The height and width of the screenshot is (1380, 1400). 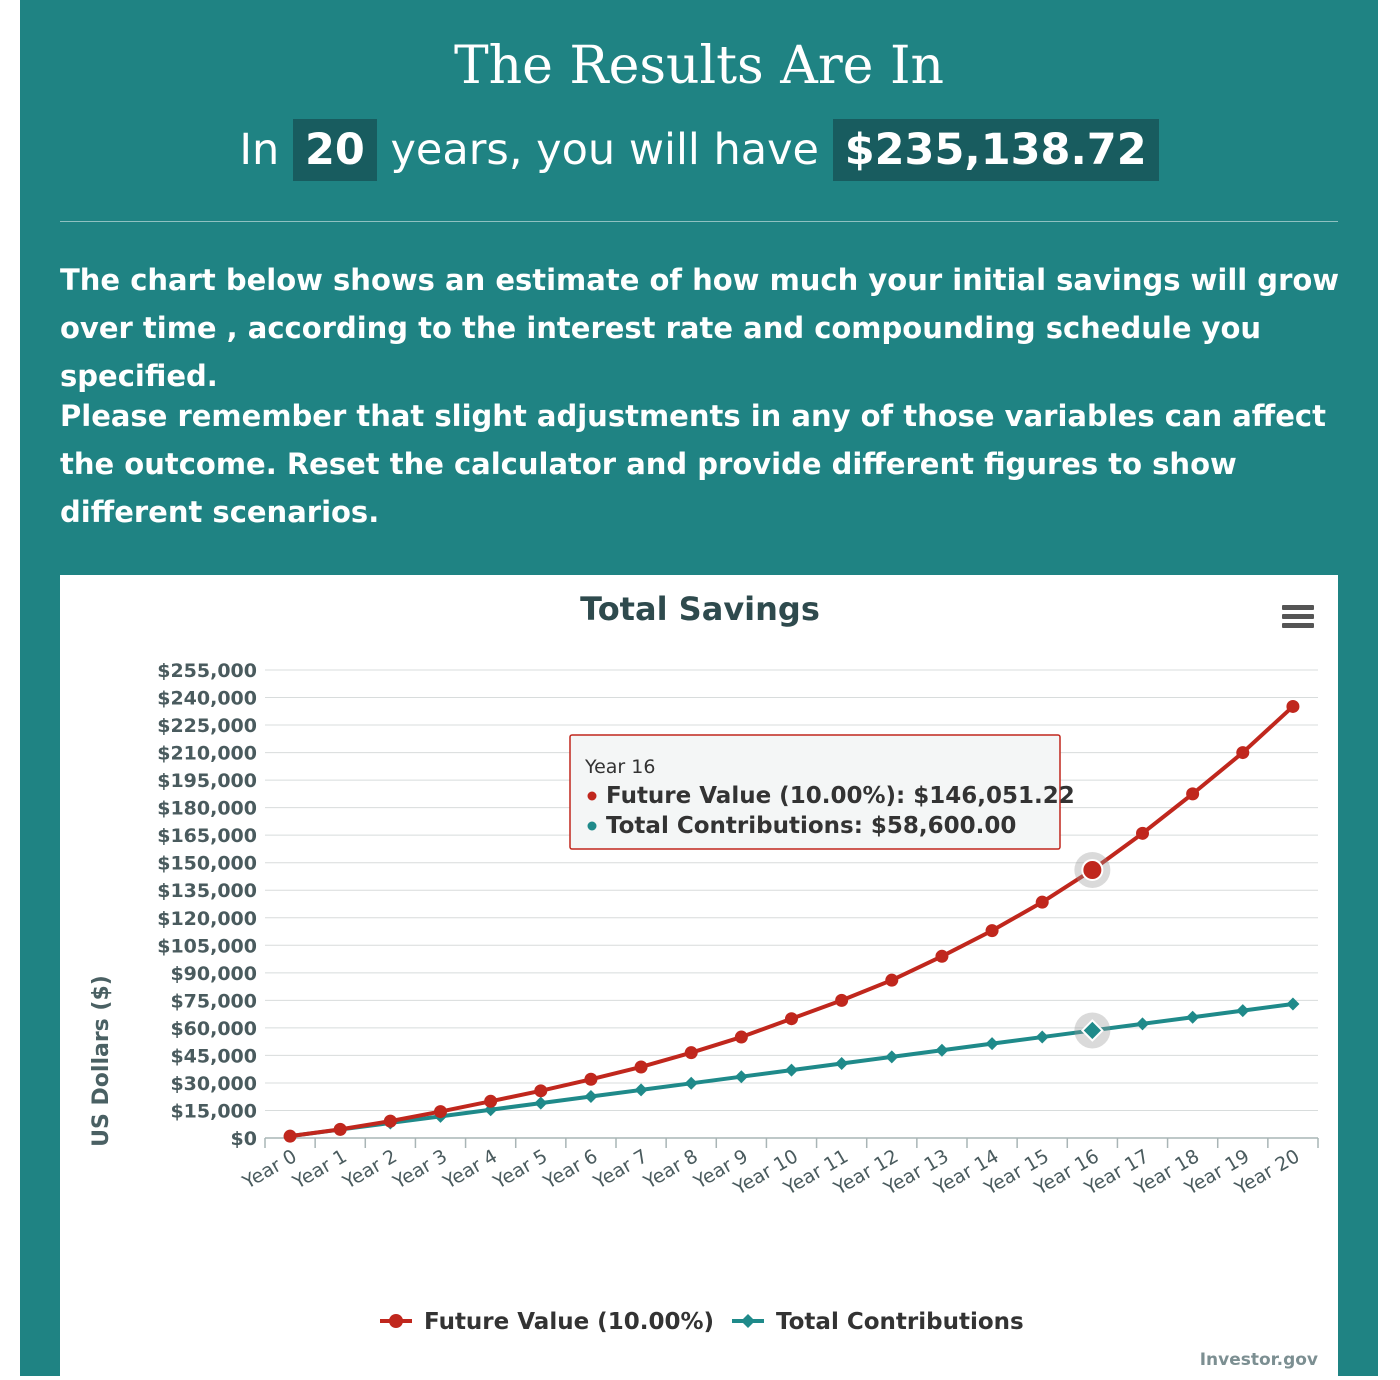 I want to click on y-tick-label: $75,000, so click(x=213, y=1001).